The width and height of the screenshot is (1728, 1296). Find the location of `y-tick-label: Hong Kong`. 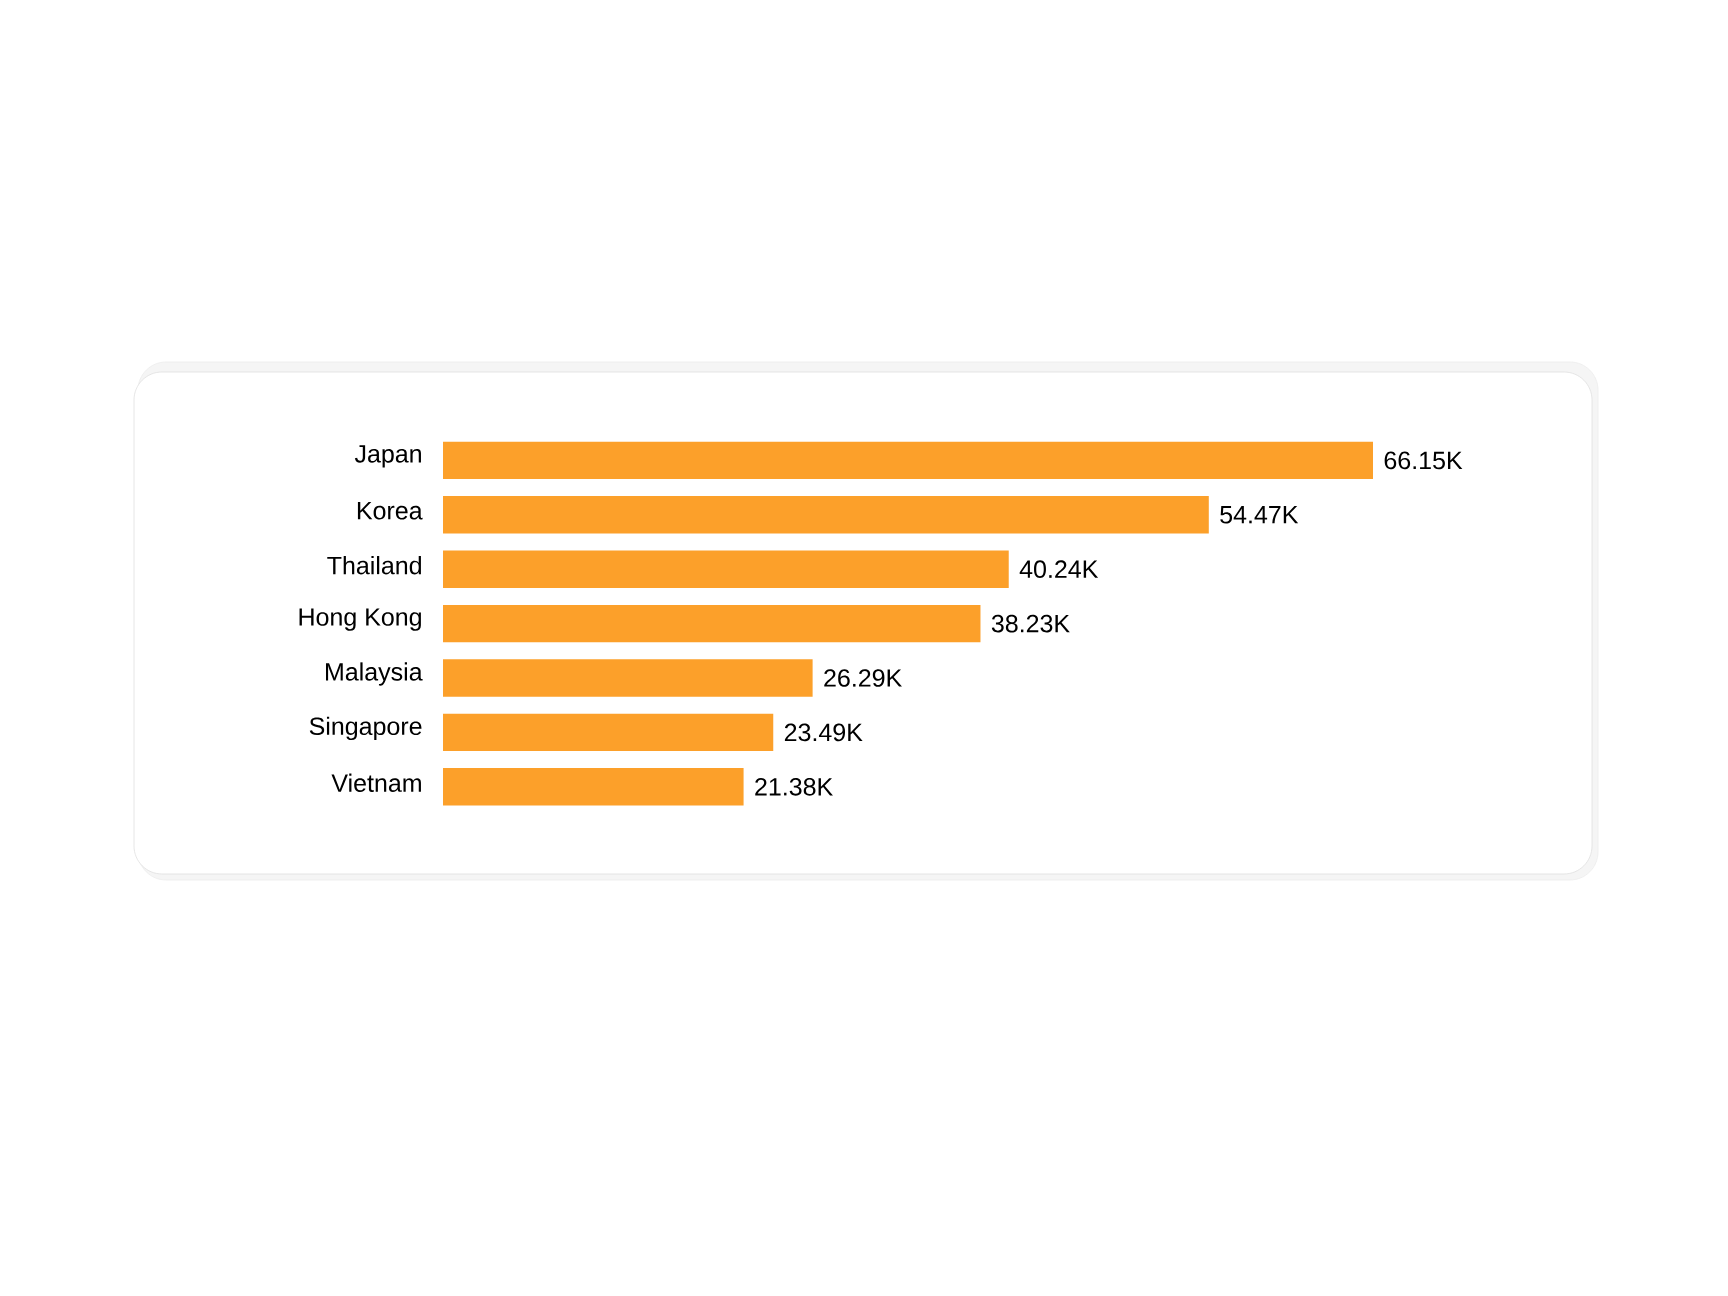

y-tick-label: Hong Kong is located at coordinates (360, 619).